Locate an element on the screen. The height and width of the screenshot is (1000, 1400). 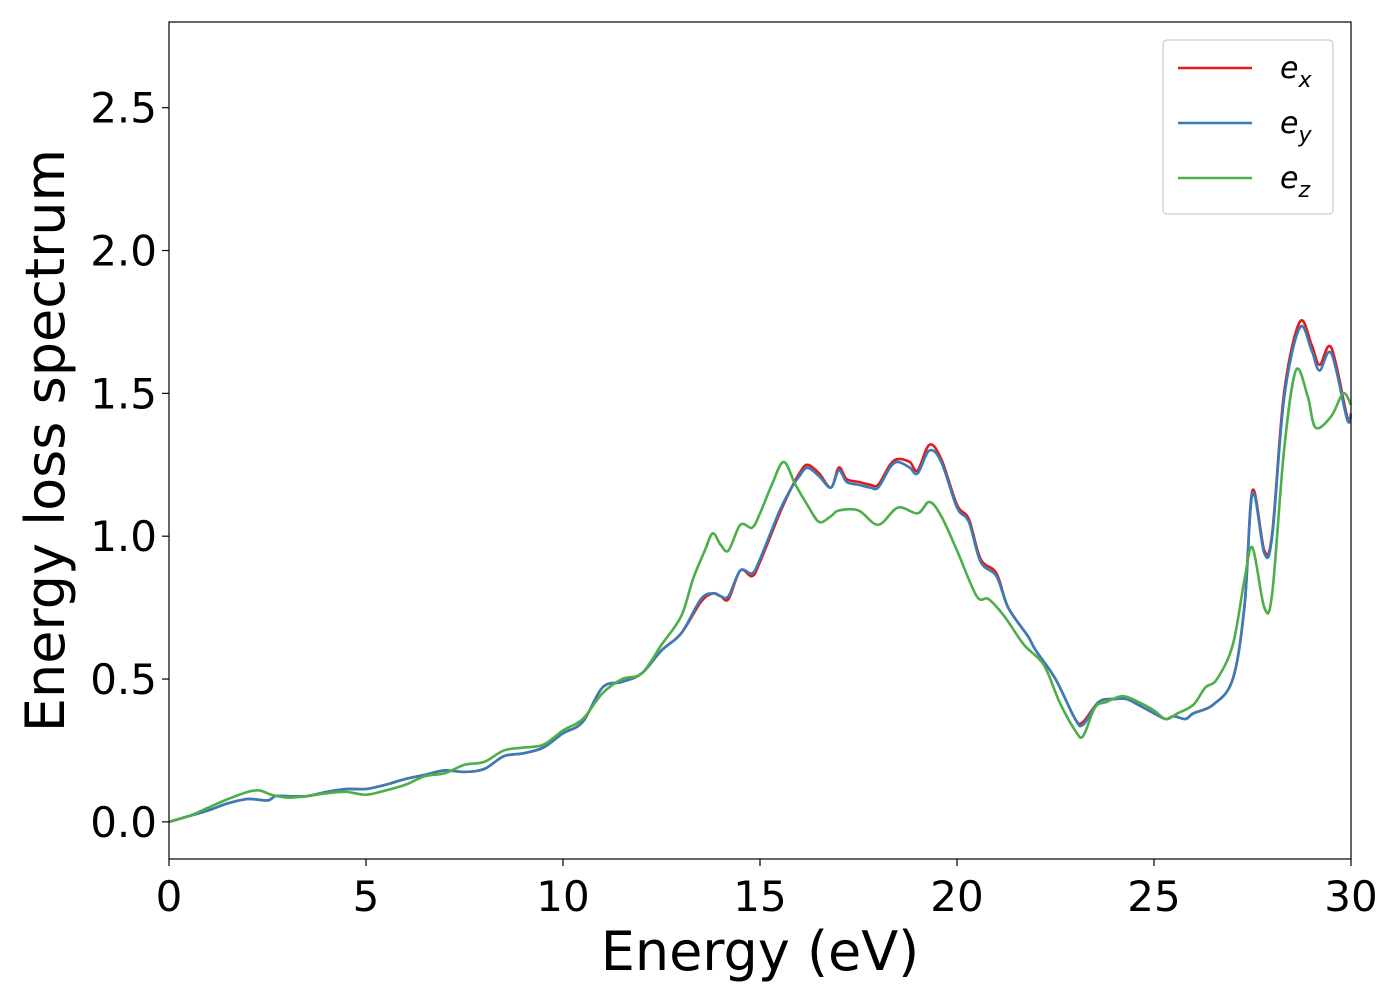
legend-label-ey: ey is located at coordinates (1296, 127).